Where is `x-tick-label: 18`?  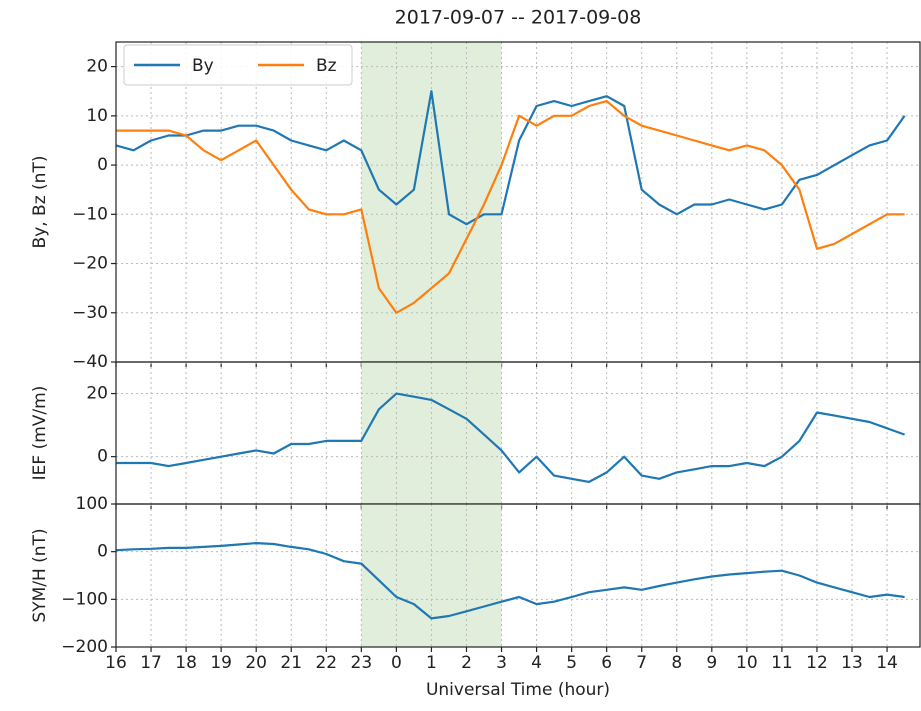 x-tick-label: 18 is located at coordinates (186, 663).